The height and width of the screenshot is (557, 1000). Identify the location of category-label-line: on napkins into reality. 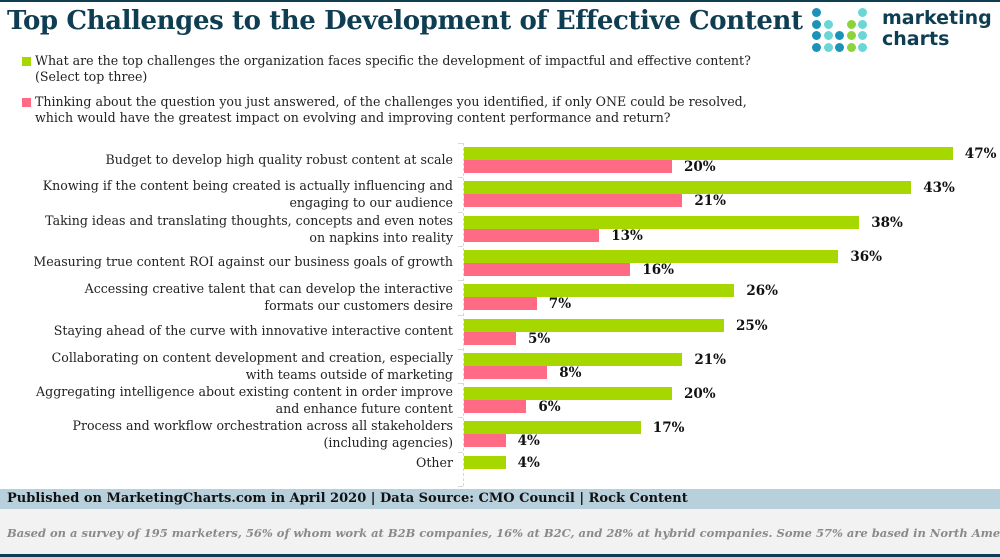
(381, 237).